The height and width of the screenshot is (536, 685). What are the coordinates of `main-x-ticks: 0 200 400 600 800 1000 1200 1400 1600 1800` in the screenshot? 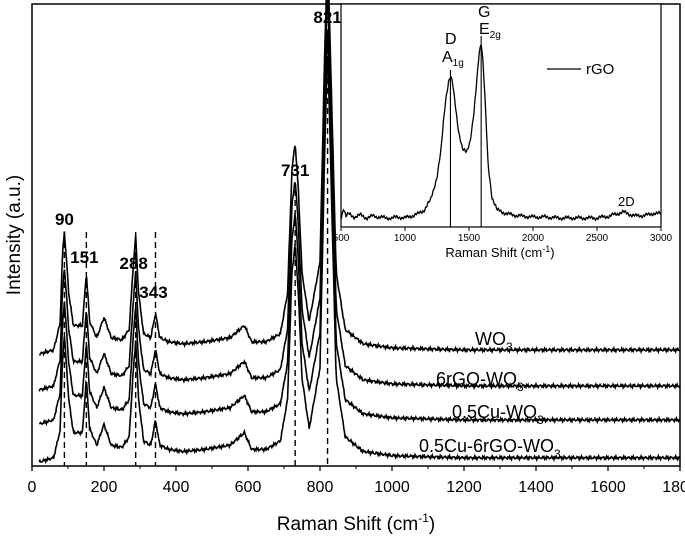 It's located at (356, 481).